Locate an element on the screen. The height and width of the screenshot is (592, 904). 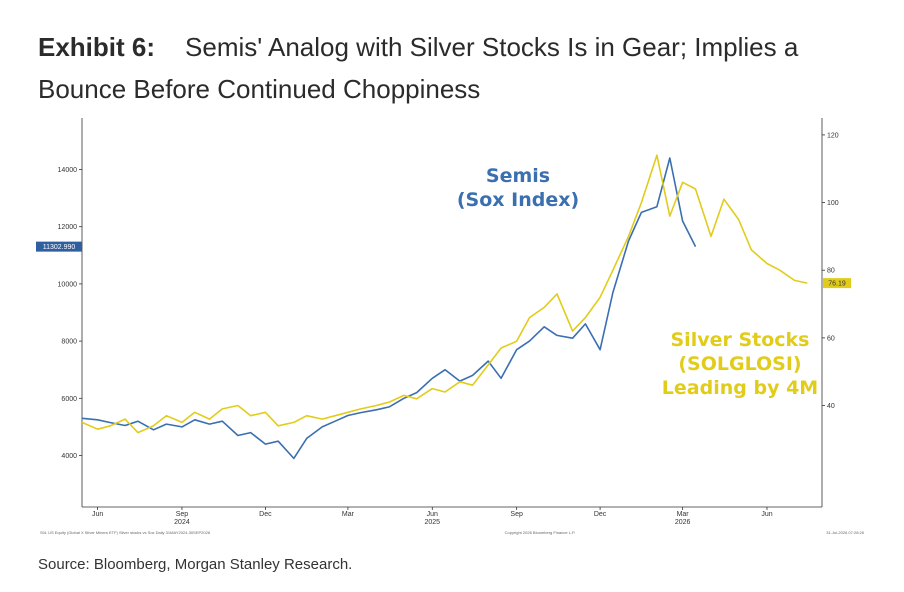
left-tick-label: 4000 is located at coordinates (69, 456).